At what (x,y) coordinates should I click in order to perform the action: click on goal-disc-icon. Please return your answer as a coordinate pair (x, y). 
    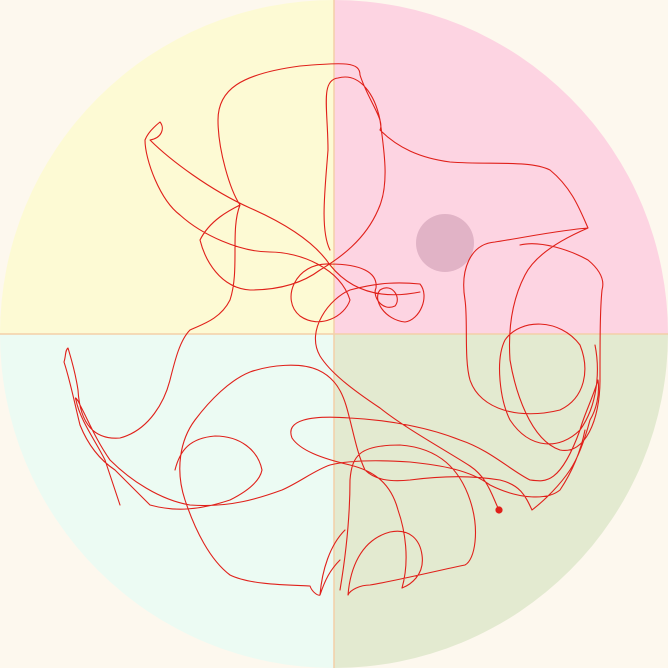
    Looking at the image, I should click on (445, 243).